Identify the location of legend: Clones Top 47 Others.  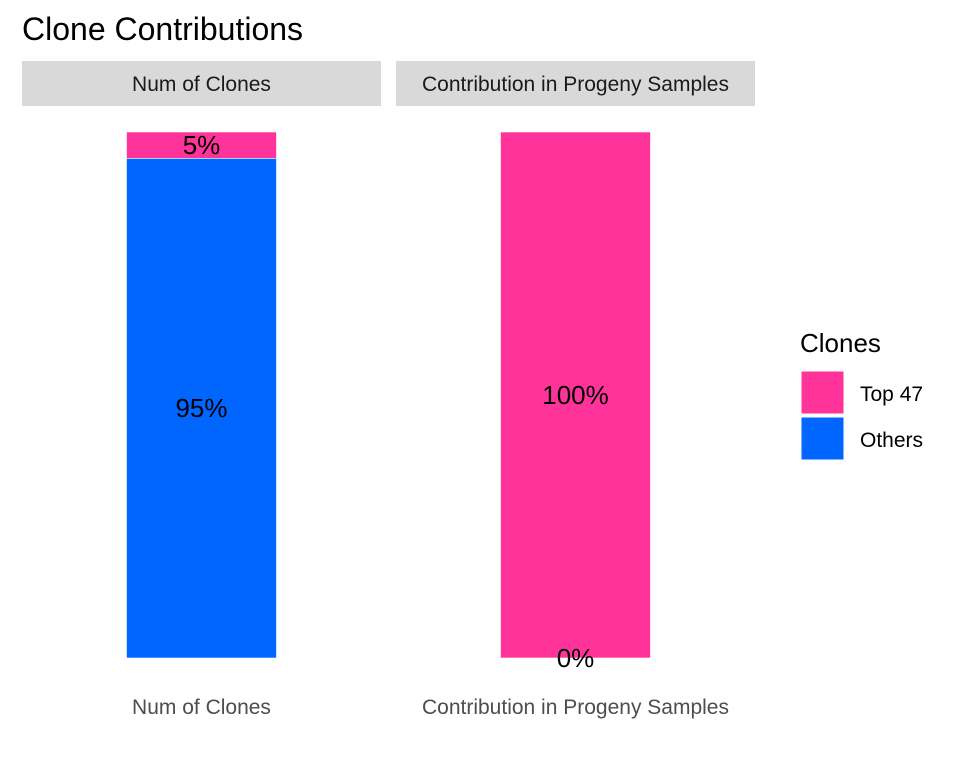
(861, 394).